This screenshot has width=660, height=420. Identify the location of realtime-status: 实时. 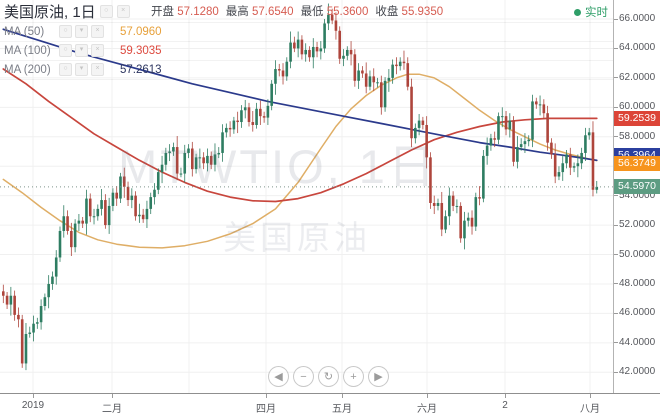
(591, 12).